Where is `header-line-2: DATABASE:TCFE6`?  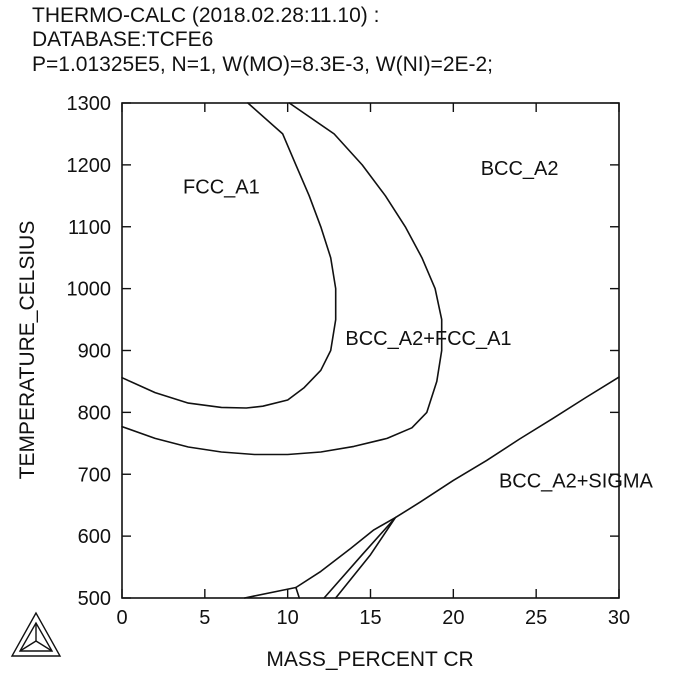
header-line-2: DATABASE:TCFE6 is located at coordinates (122, 39).